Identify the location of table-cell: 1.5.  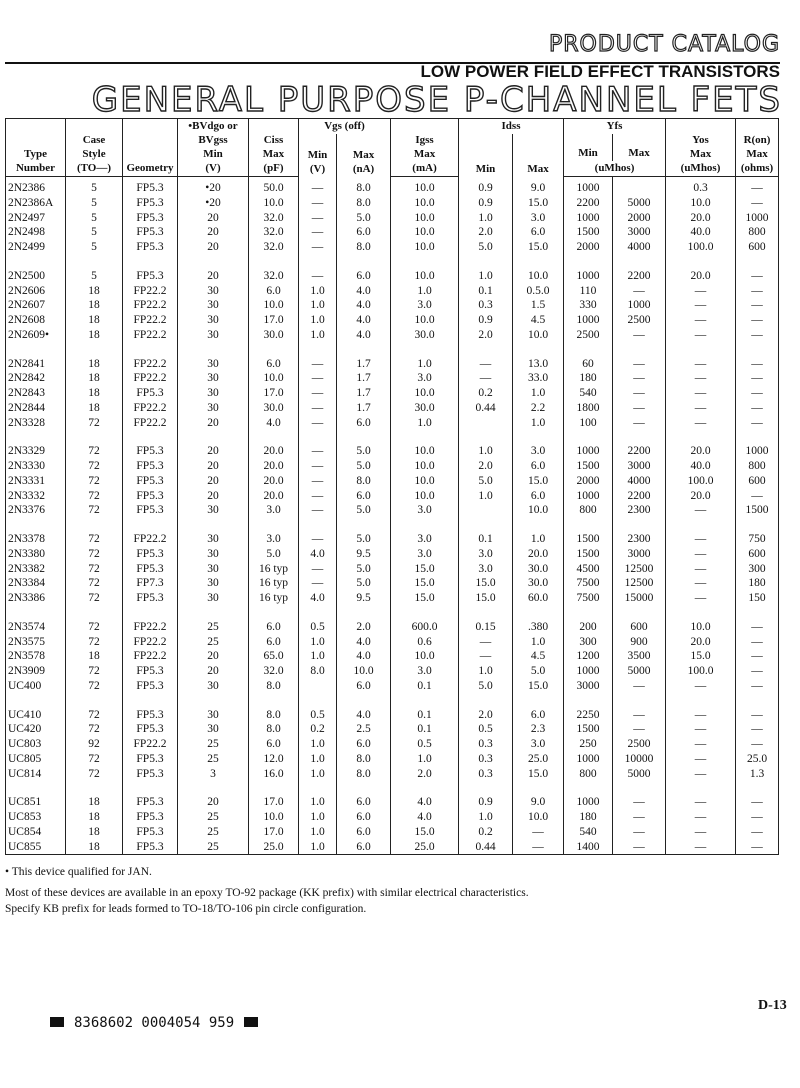
(538, 305).